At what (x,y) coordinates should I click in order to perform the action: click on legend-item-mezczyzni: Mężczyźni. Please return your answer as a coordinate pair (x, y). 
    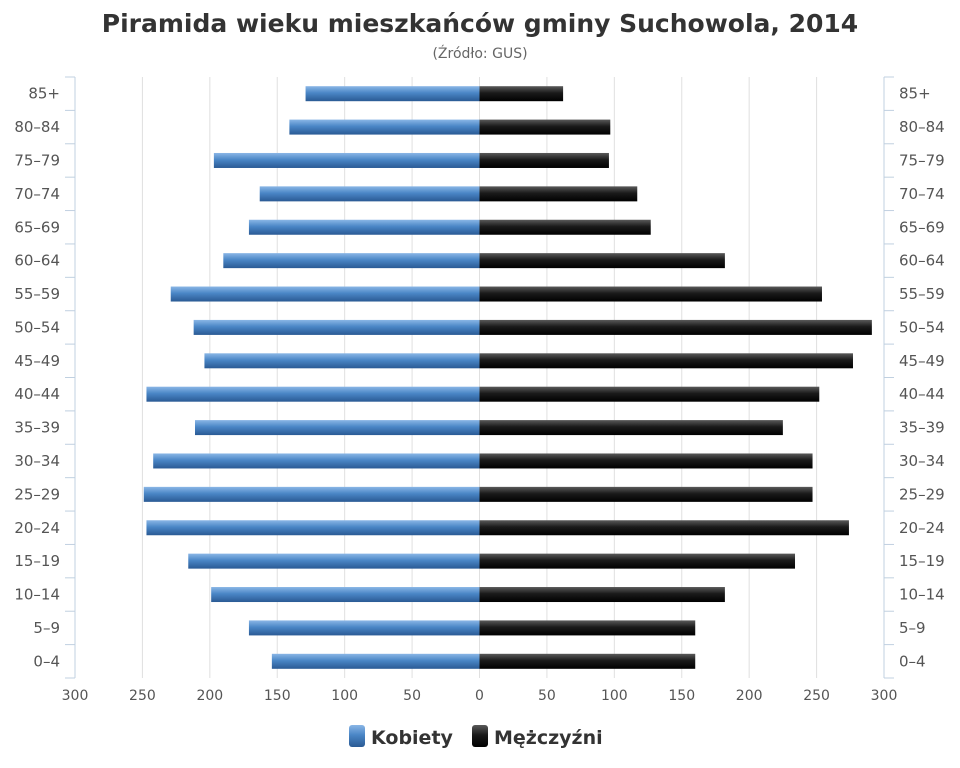
    Looking at the image, I should click on (537, 737).